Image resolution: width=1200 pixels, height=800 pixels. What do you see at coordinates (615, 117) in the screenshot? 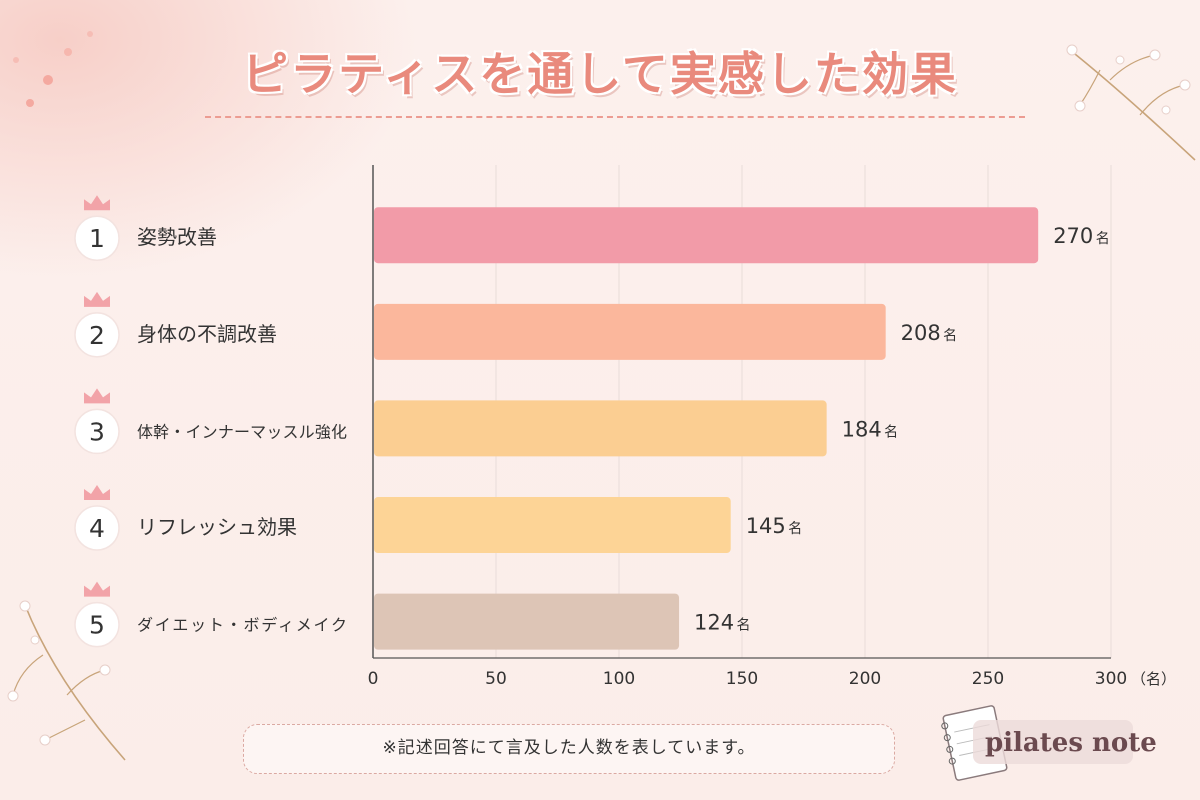
I see `title-divider` at bounding box center [615, 117].